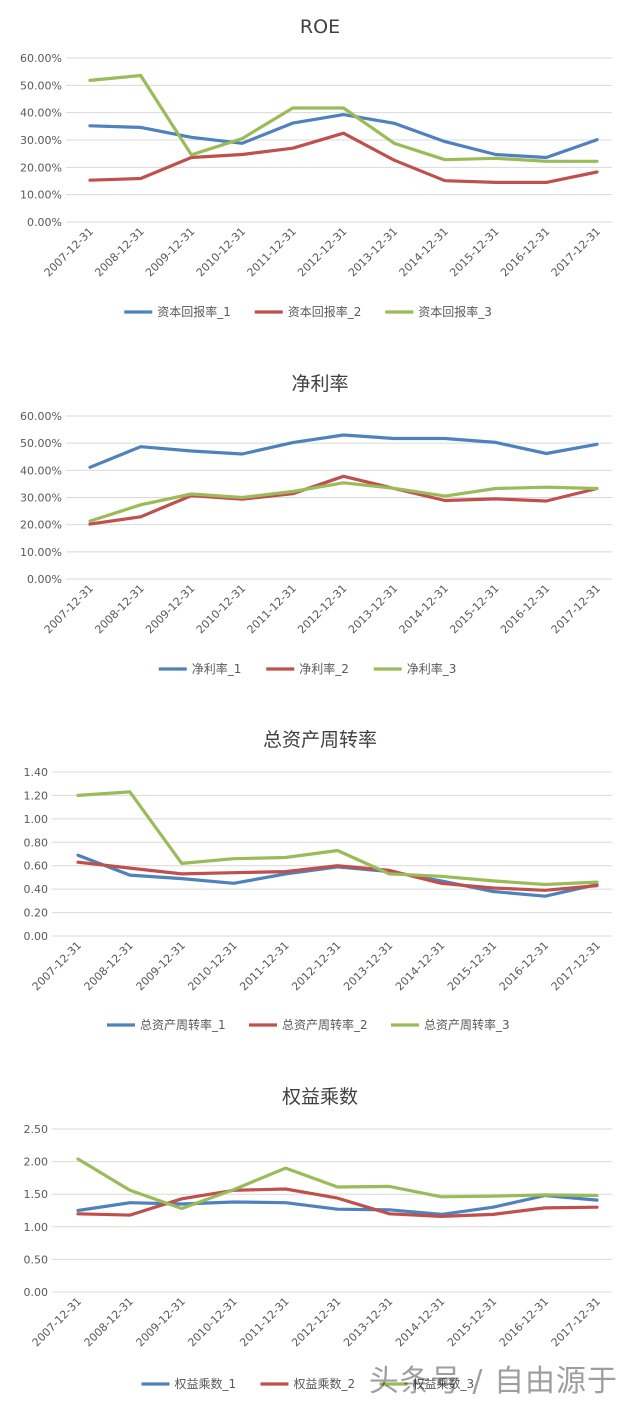 The height and width of the screenshot is (1406, 640). What do you see at coordinates (325, 1383) in the screenshot?
I see `legend-label-2: 权益乘数_2` at bounding box center [325, 1383].